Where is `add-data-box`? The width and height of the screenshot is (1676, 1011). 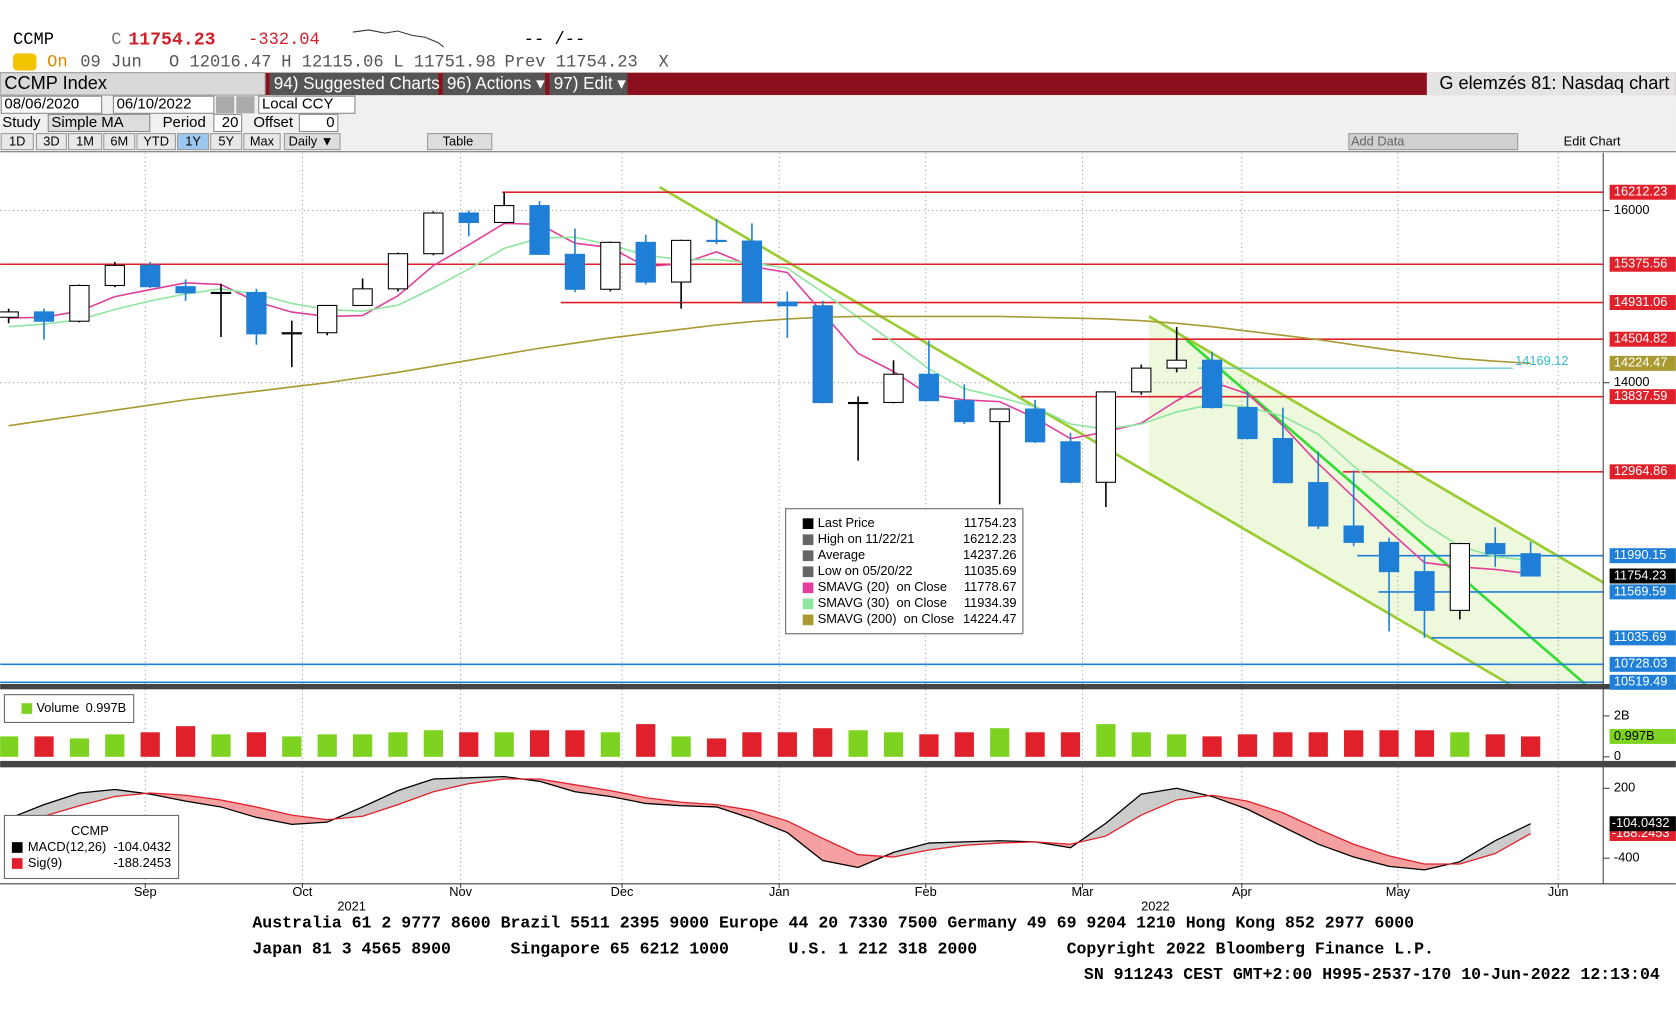
add-data-box is located at coordinates (1433, 142).